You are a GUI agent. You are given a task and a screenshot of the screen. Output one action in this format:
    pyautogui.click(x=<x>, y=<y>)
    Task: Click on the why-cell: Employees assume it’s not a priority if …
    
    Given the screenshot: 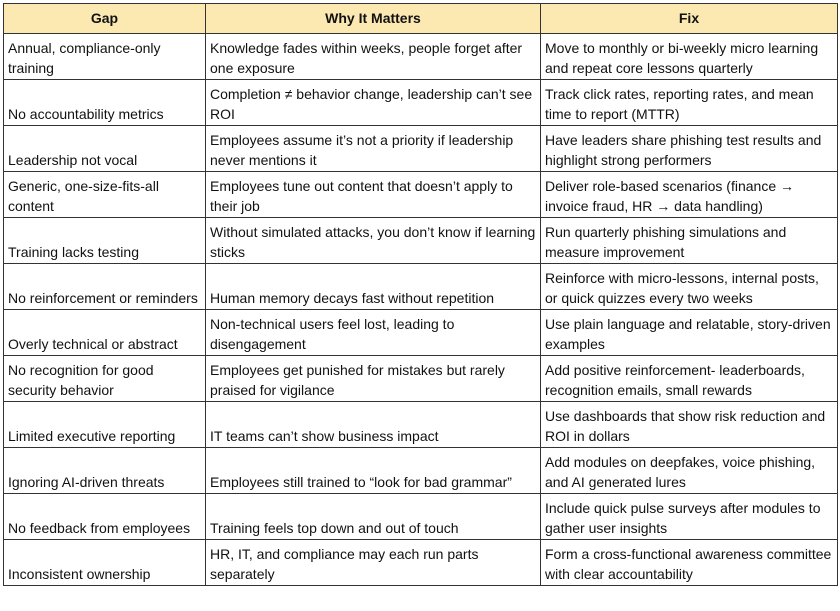 What is the action you would take?
    pyautogui.click(x=373, y=148)
    